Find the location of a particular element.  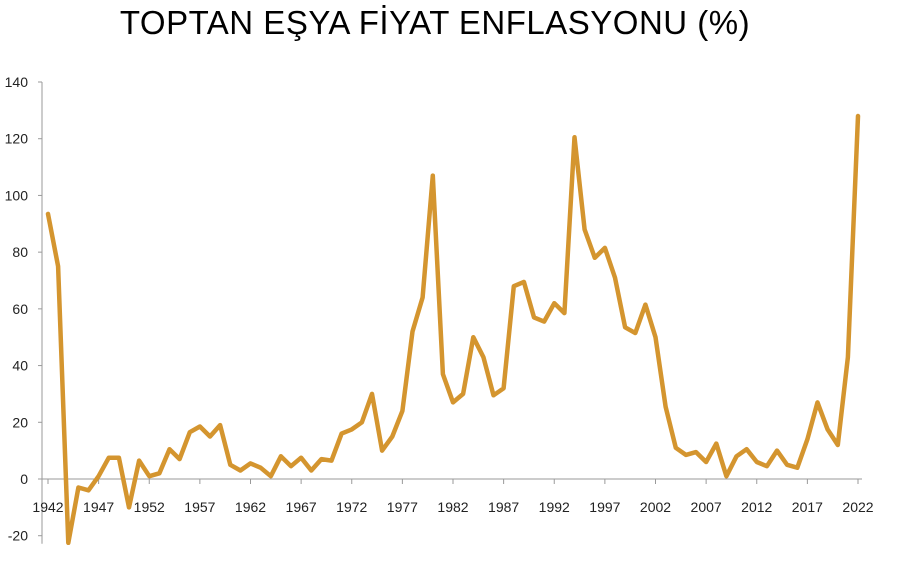

x-tick-label: 1997 is located at coordinates (604, 507).